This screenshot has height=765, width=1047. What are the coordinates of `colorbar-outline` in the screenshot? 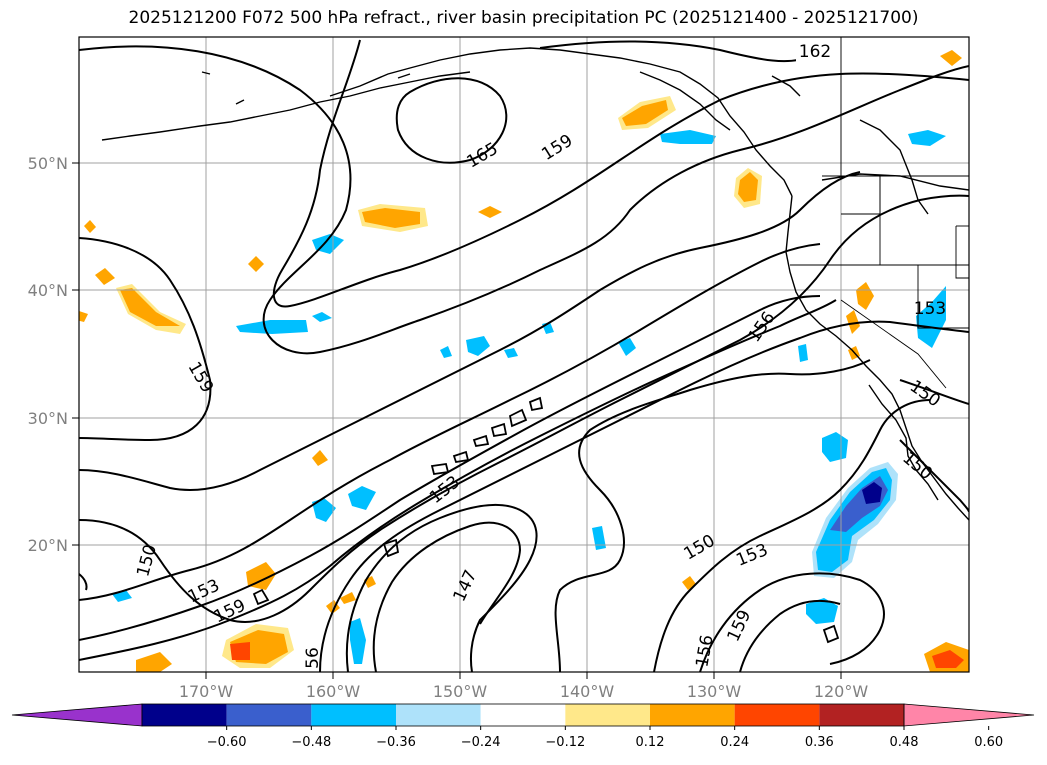 It's located at (523, 715).